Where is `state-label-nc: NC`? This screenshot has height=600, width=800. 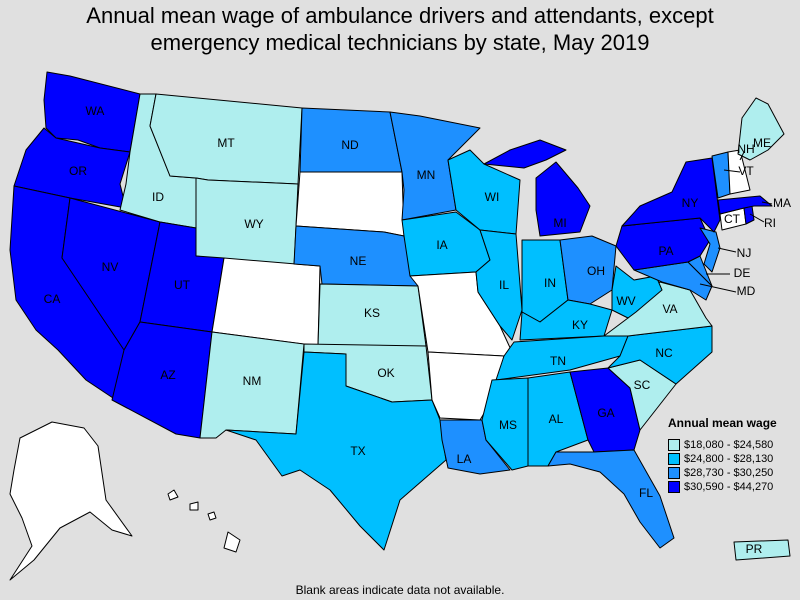 state-label-nc: NC is located at coordinates (664, 353).